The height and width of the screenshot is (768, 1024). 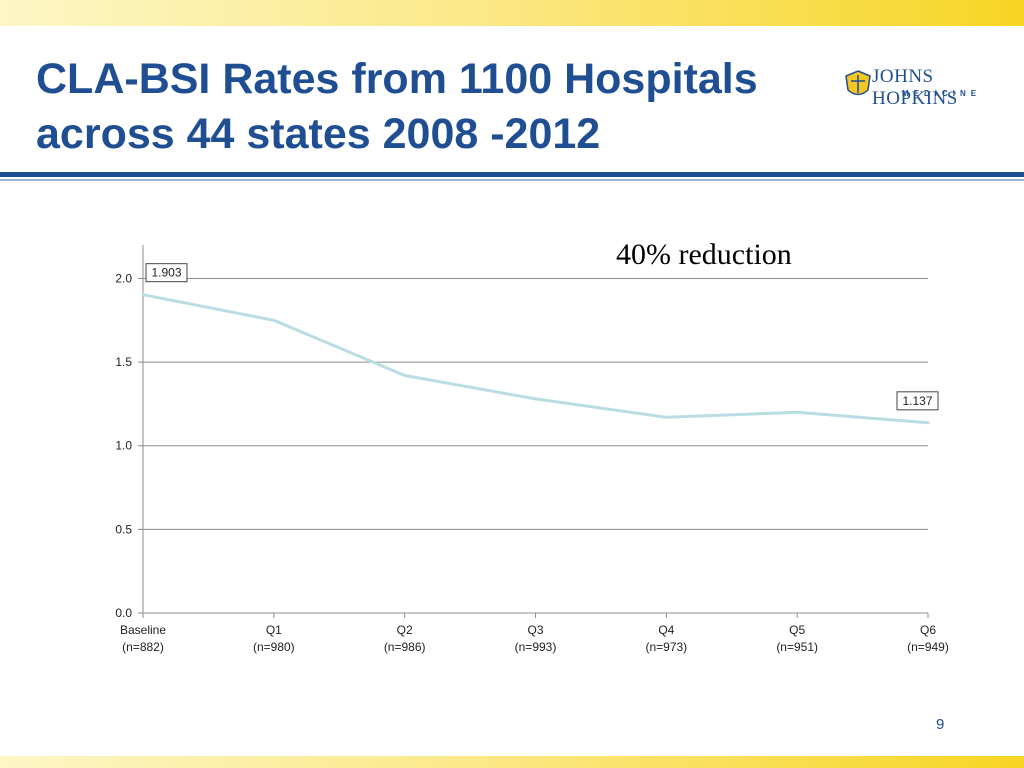 I want to click on y-tick-label: 0.0, so click(x=123, y=613).